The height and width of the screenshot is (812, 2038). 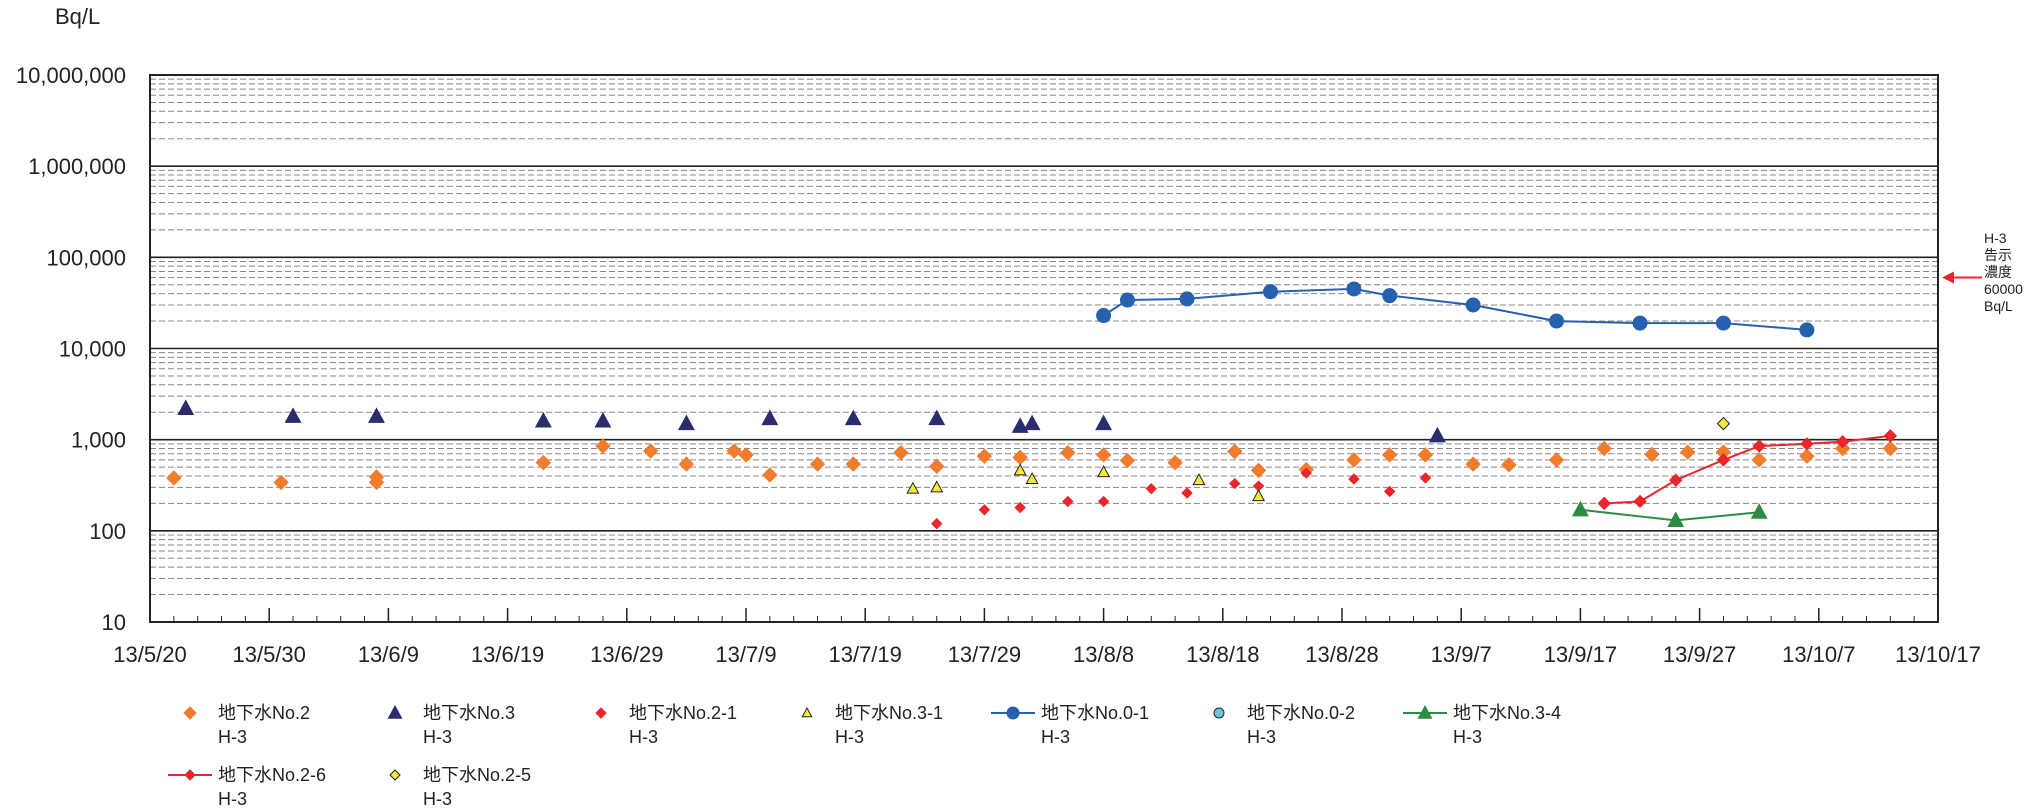 I want to click on limit-annotation-text: 濃度, so click(x=1998, y=272).